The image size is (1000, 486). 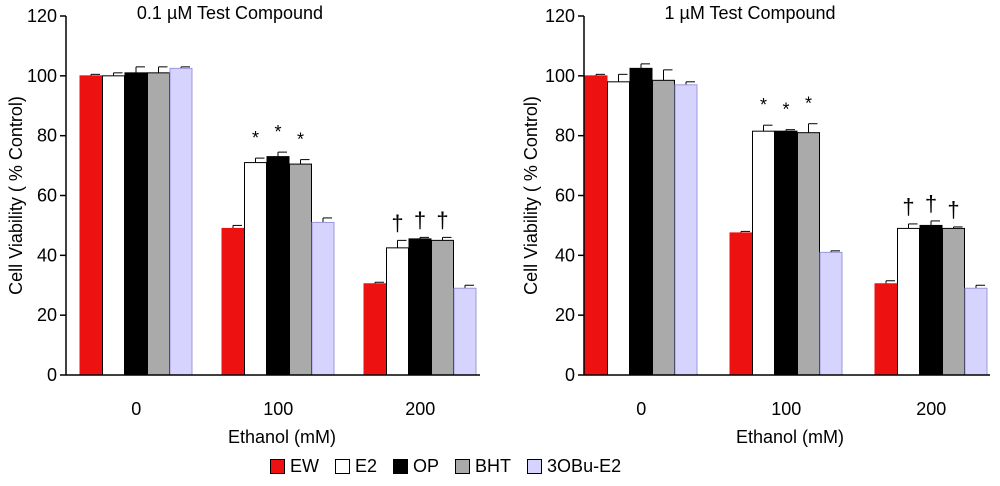 I want to click on legend-item-op: OP, so click(x=416, y=466).